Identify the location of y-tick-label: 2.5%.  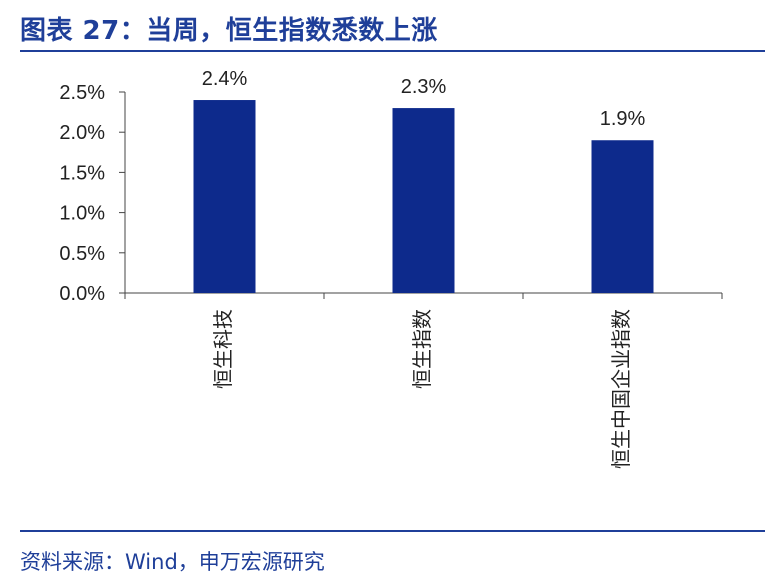
(82, 93).